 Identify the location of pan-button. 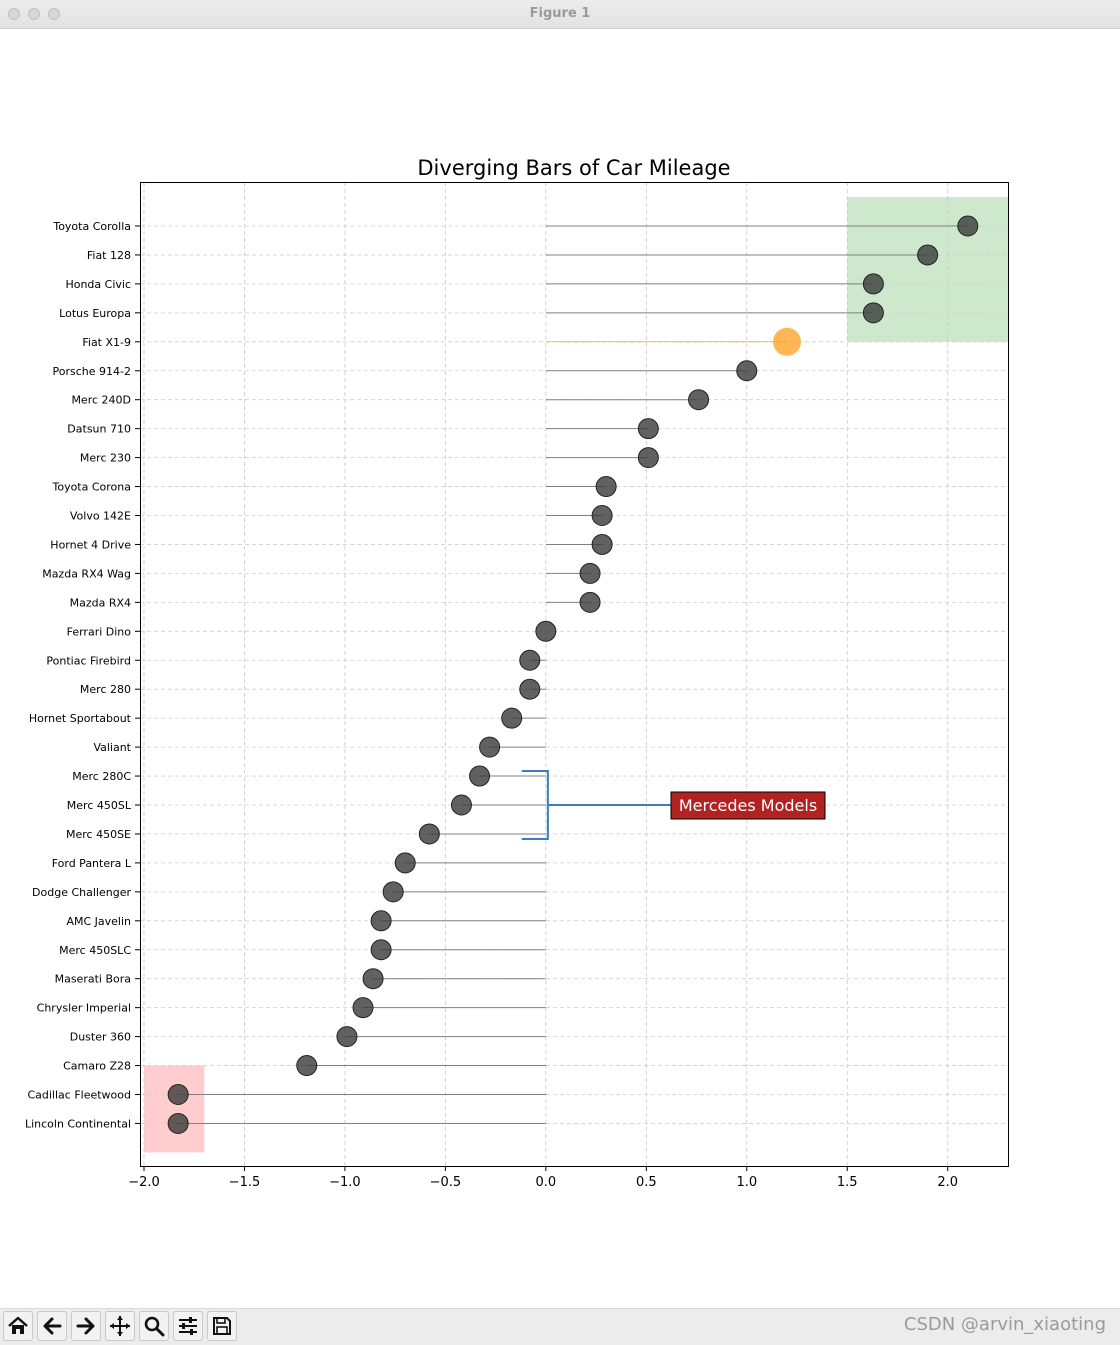
(120, 1326).